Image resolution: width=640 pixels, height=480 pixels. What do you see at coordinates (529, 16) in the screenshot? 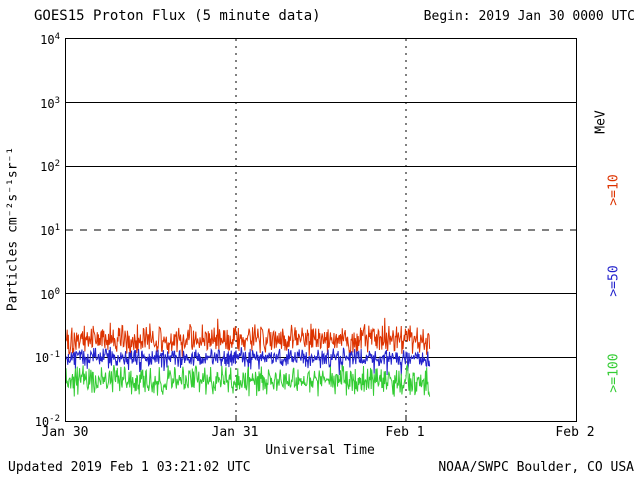
I see `begin-timestamp: Begin: 2019 Jan 30 0000 UTC` at bounding box center [529, 16].